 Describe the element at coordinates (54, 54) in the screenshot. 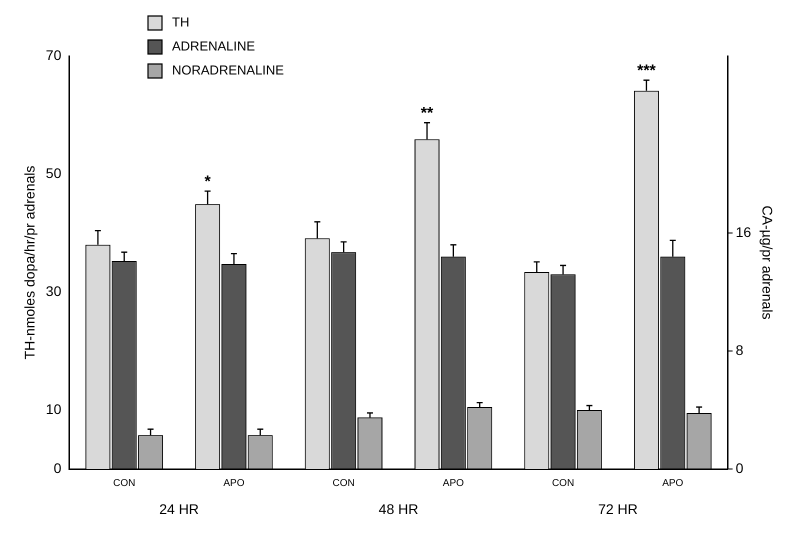

I see `y-tick-label: 70` at that location.